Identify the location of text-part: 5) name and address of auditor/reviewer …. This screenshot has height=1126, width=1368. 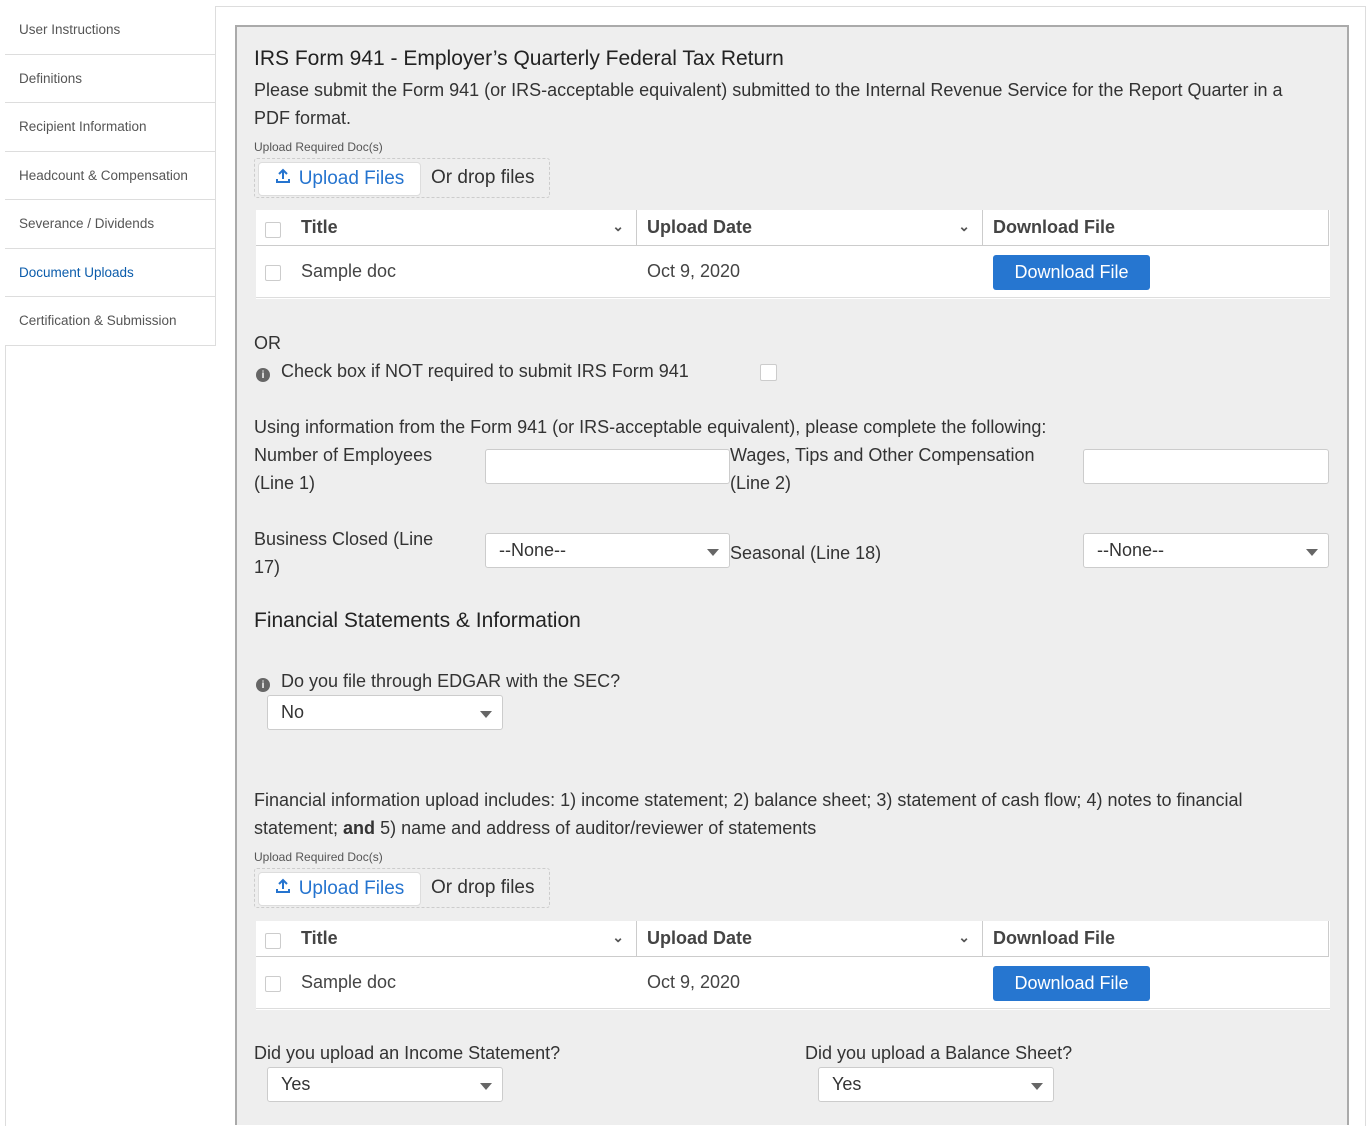
(596, 828).